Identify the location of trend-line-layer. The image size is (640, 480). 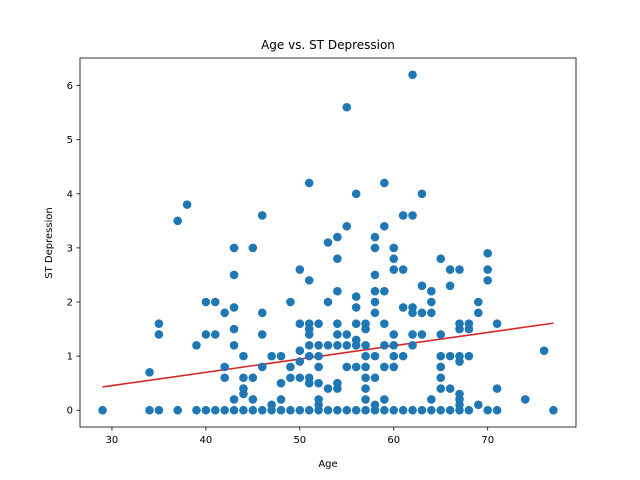
(328, 355).